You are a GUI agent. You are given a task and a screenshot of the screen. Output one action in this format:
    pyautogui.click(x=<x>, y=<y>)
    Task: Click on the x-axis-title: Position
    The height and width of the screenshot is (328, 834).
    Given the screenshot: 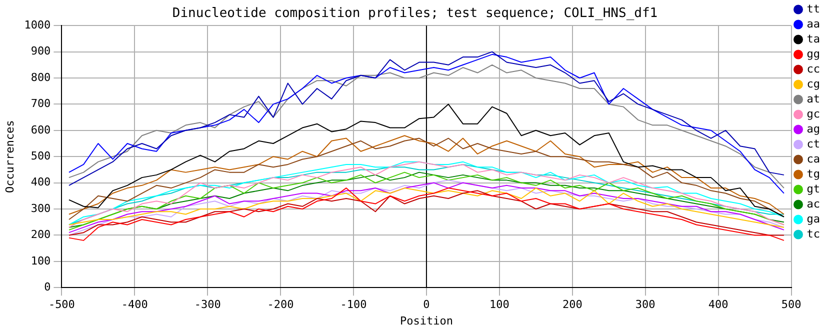 What is the action you would take?
    pyautogui.click(x=426, y=321)
    